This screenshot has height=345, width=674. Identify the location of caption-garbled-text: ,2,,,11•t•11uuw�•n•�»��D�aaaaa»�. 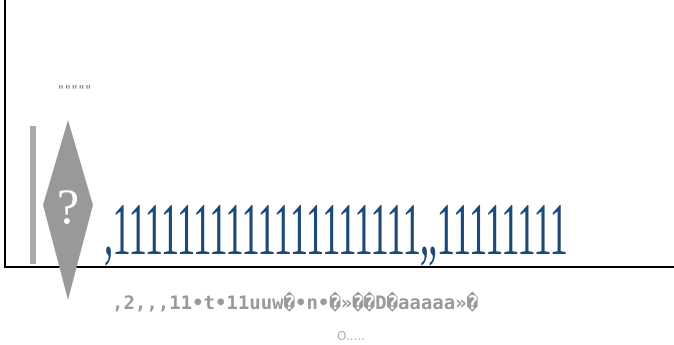
(295, 303).